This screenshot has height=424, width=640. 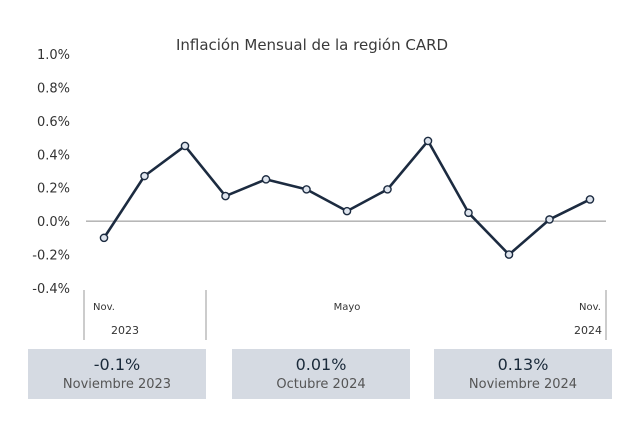 What do you see at coordinates (321, 384) in the screenshot?
I see `summary-label: Octubre 2024` at bounding box center [321, 384].